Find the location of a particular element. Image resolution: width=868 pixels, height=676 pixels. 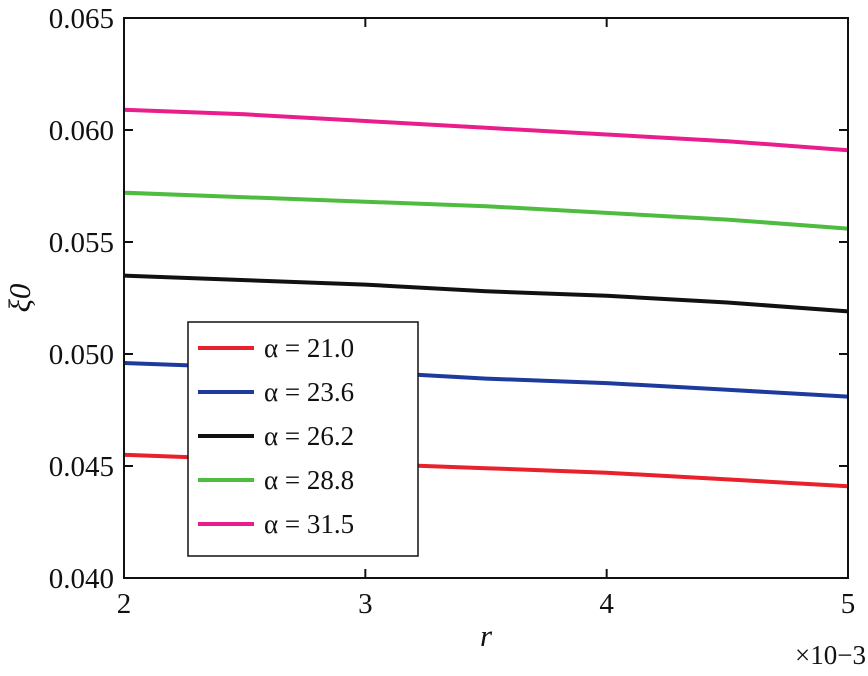

legend-label-2: α = 26.2 is located at coordinates (309, 436).